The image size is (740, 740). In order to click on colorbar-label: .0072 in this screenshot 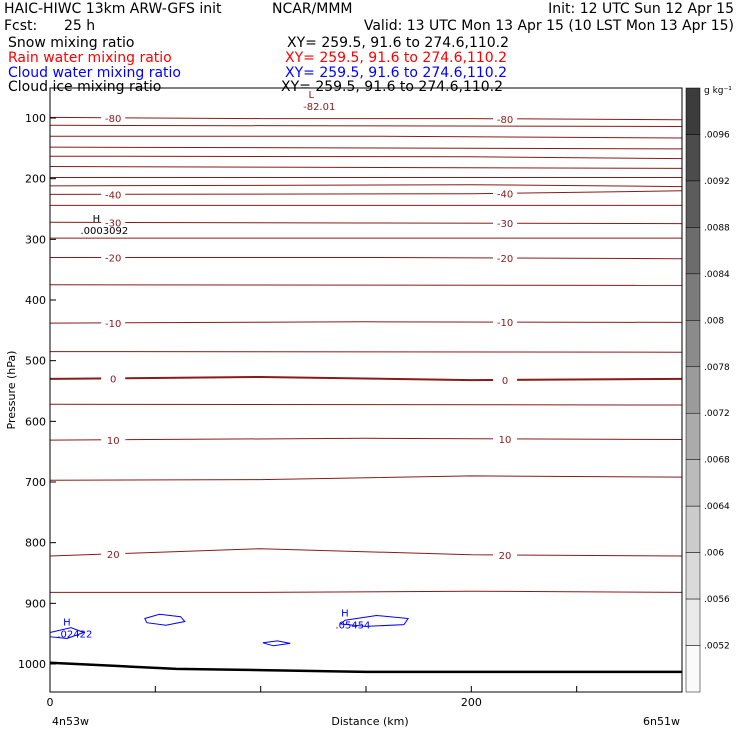, I will do `click(717, 414)`.